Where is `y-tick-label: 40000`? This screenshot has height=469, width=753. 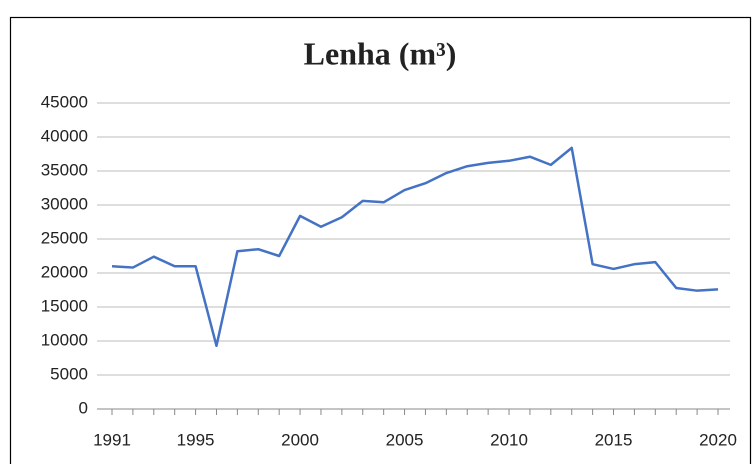 y-tick-label: 40000 is located at coordinates (64, 135).